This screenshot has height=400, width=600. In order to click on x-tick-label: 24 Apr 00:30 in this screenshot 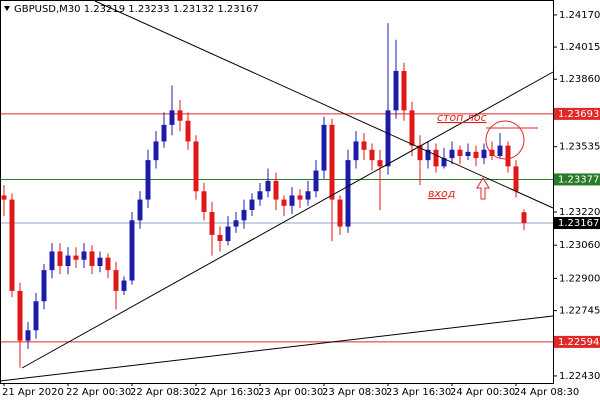, I will do `click(482, 392)`.